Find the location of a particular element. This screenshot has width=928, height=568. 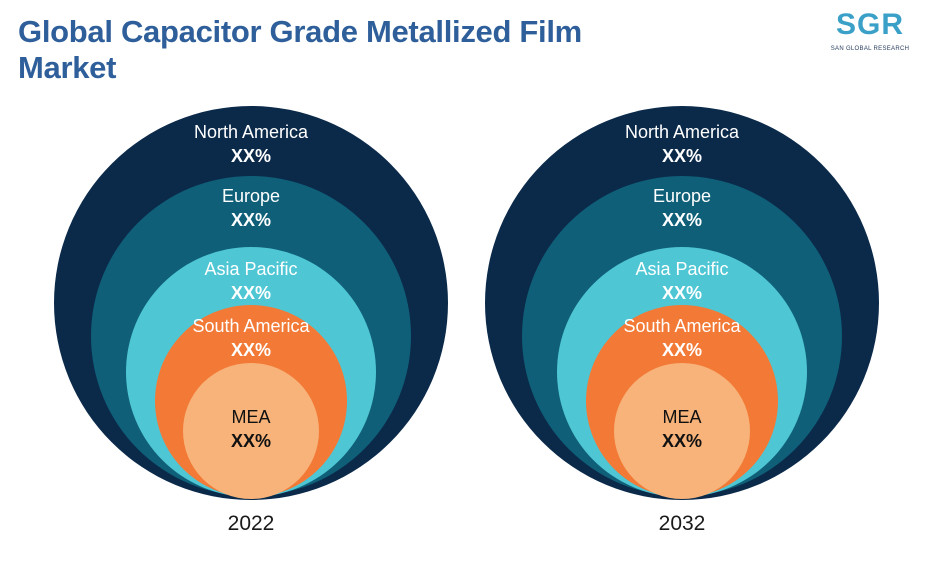

logo-subtitle: SAN GLOBAL RESEARCH is located at coordinates (870, 49).